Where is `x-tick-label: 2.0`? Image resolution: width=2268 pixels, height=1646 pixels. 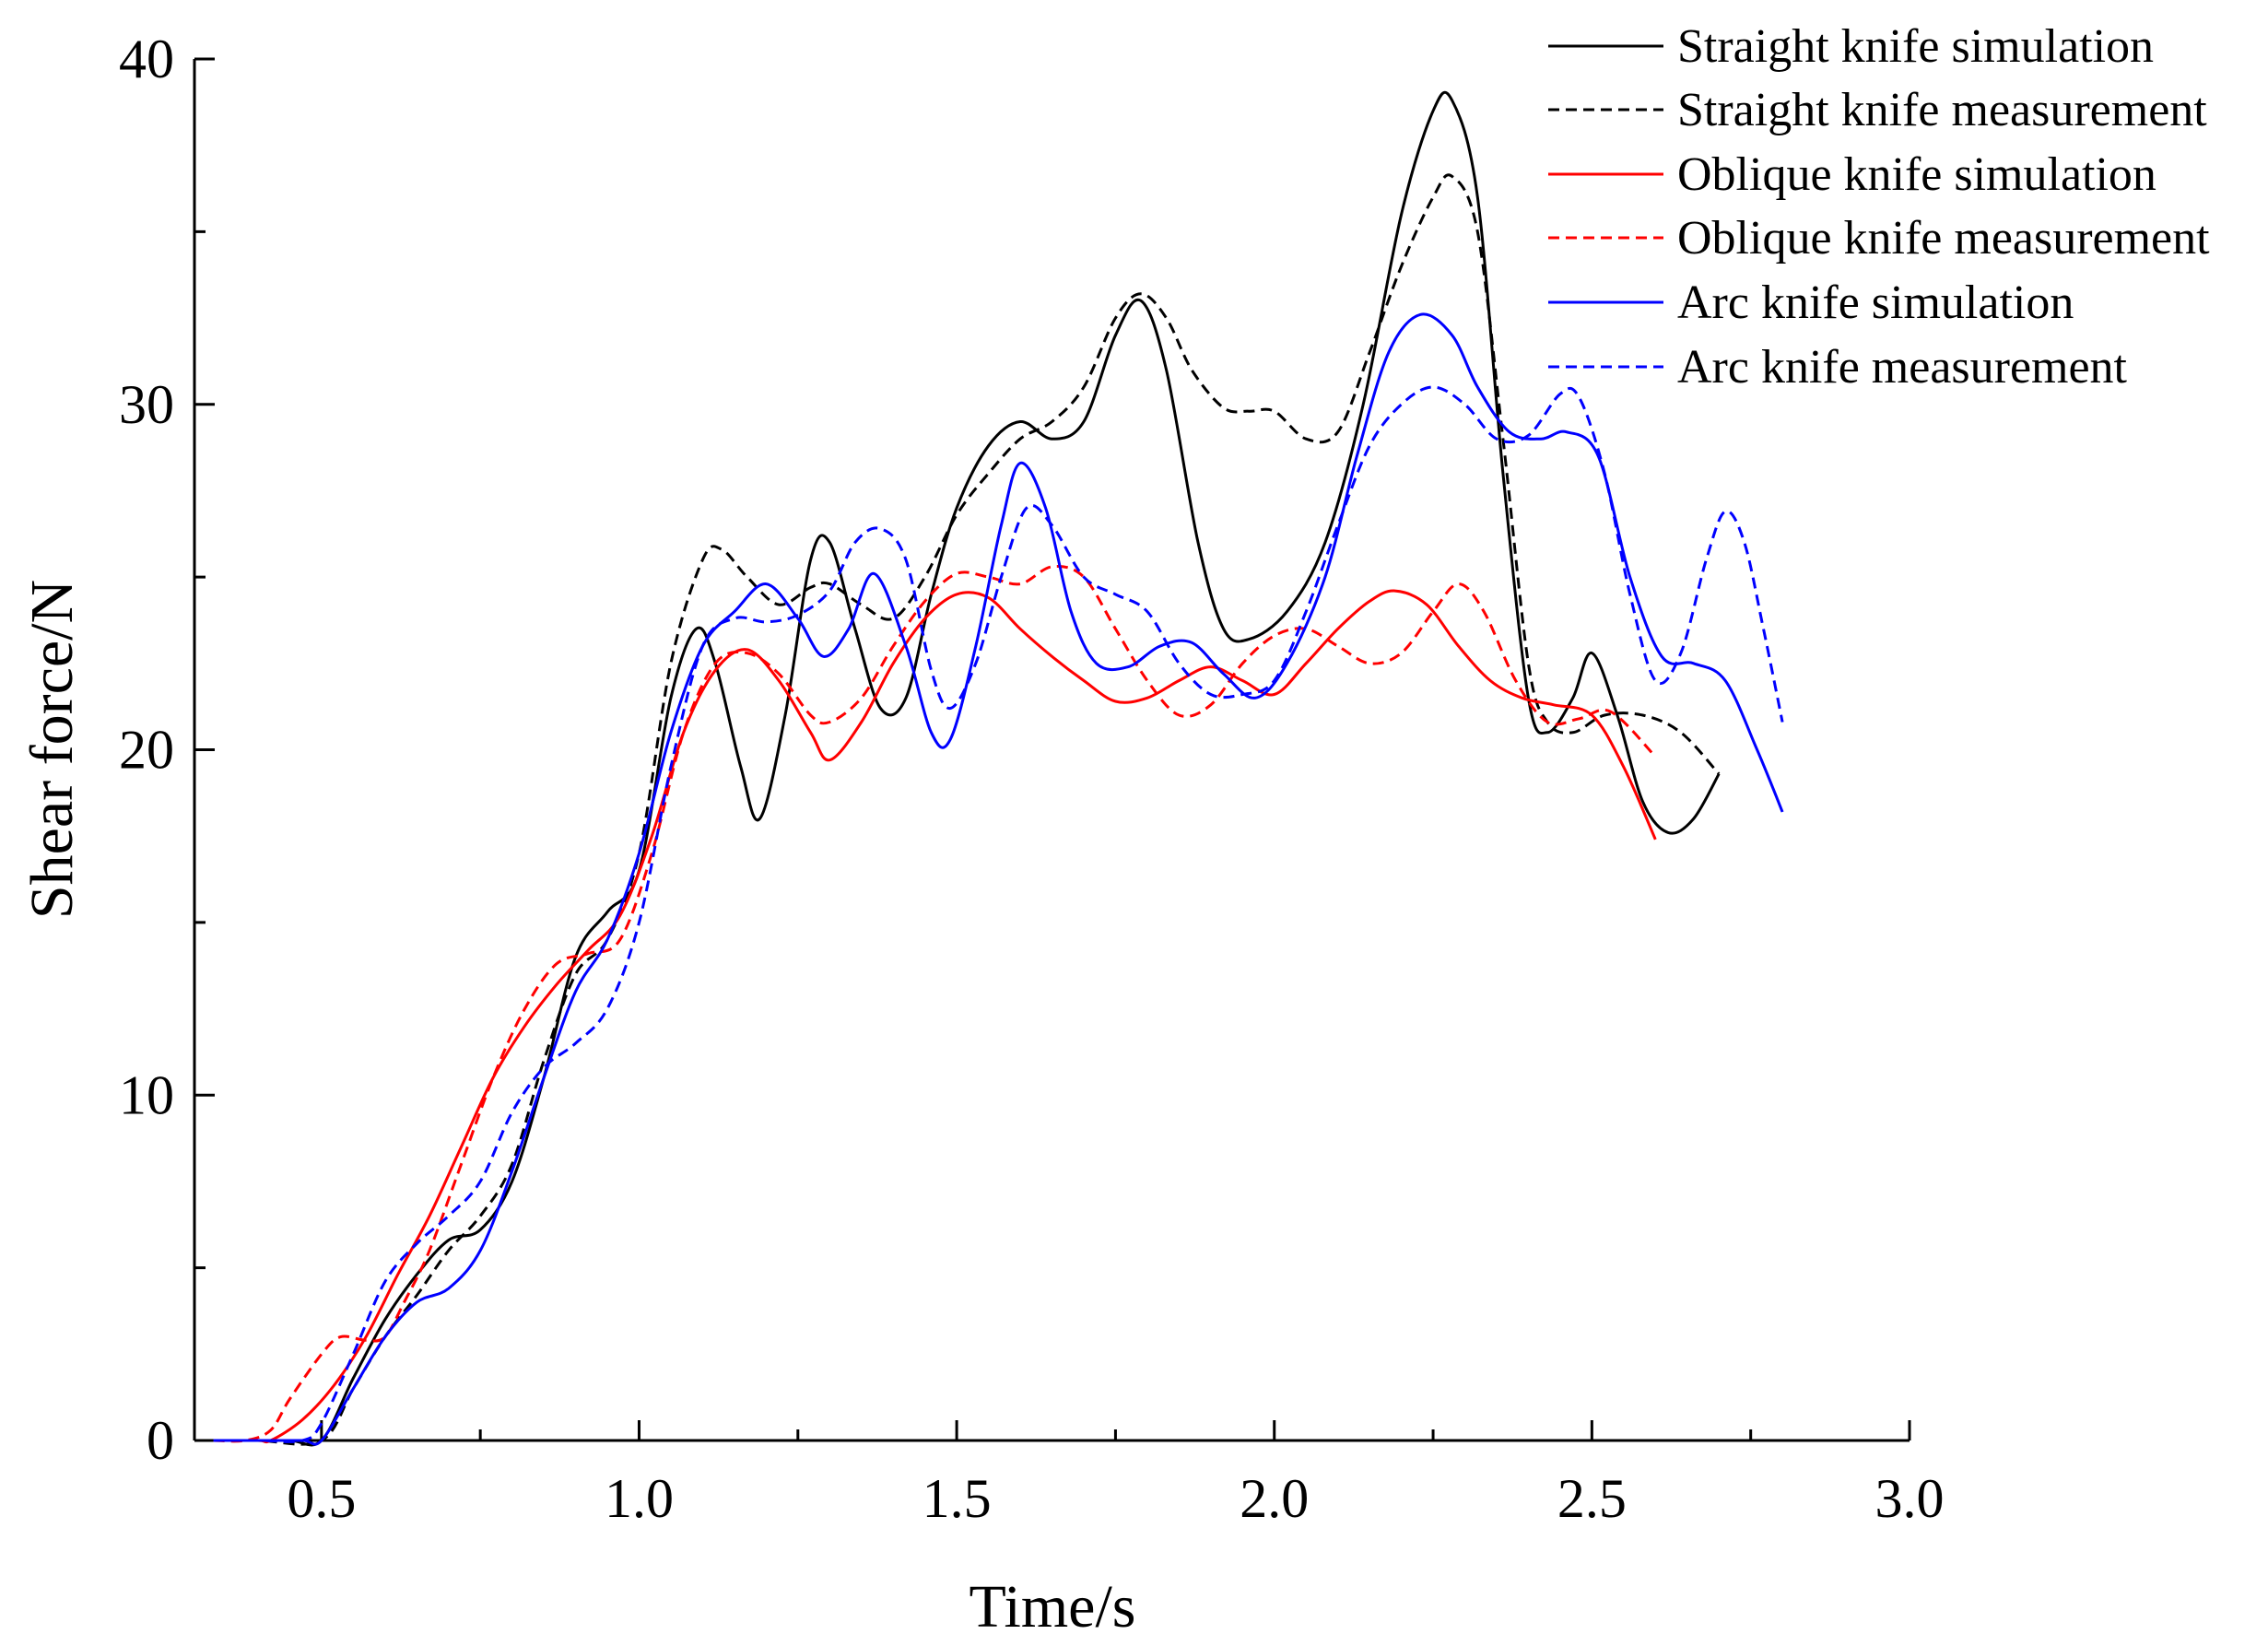
x-tick-label: 2.0 is located at coordinates (1274, 1499).